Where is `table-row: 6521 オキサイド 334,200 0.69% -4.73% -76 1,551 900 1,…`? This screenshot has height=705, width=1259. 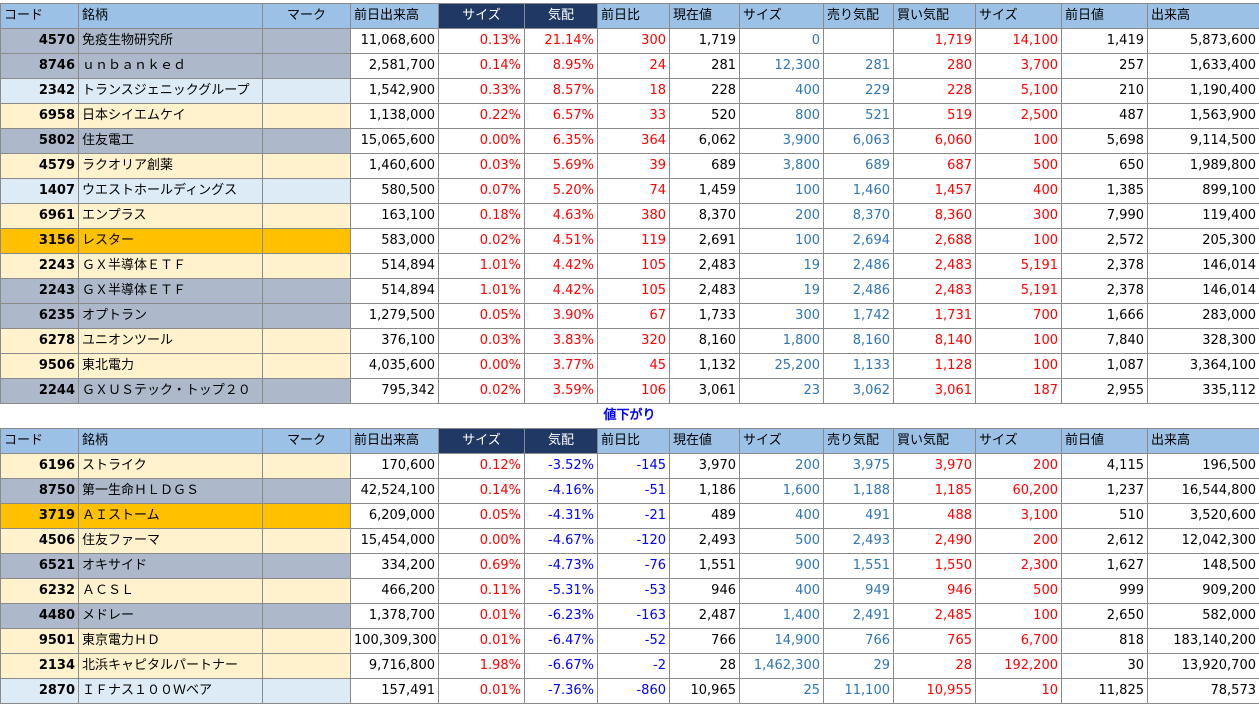
table-row: 6521 オキサイド 334,200 0.69% -4.73% -76 1,551 900 1,… is located at coordinates (629, 566).